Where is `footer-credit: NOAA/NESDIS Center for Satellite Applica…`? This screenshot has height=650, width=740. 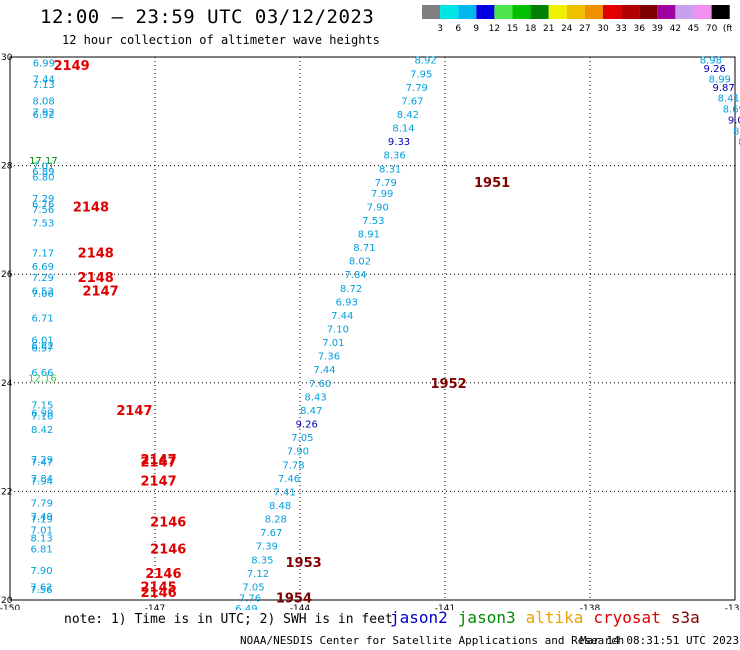
footer-credit: NOAA/NESDIS Center for Satellite Applica… is located at coordinates (432, 640).